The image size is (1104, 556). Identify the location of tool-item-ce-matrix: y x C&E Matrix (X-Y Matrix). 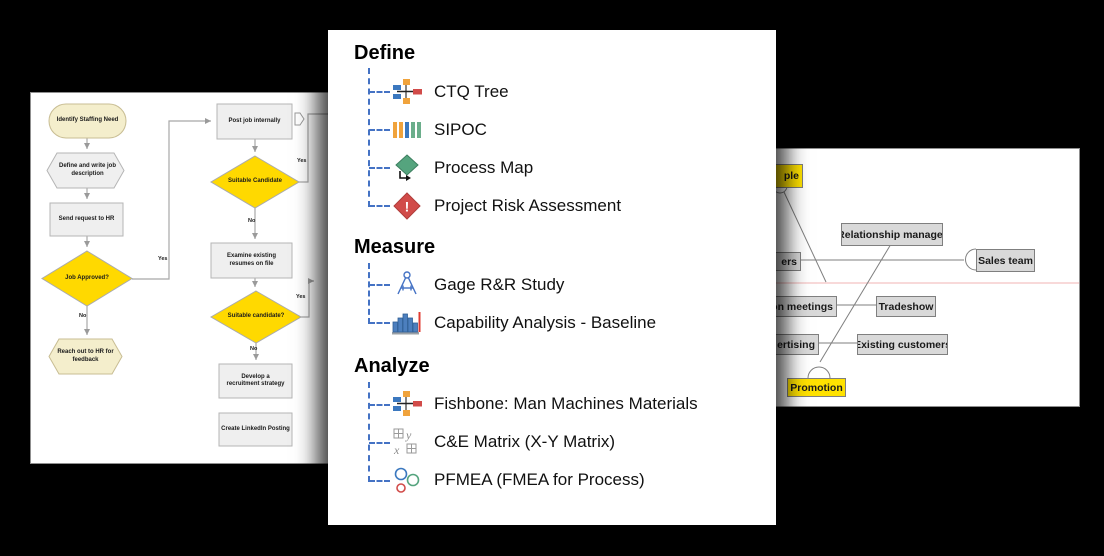
(504, 442).